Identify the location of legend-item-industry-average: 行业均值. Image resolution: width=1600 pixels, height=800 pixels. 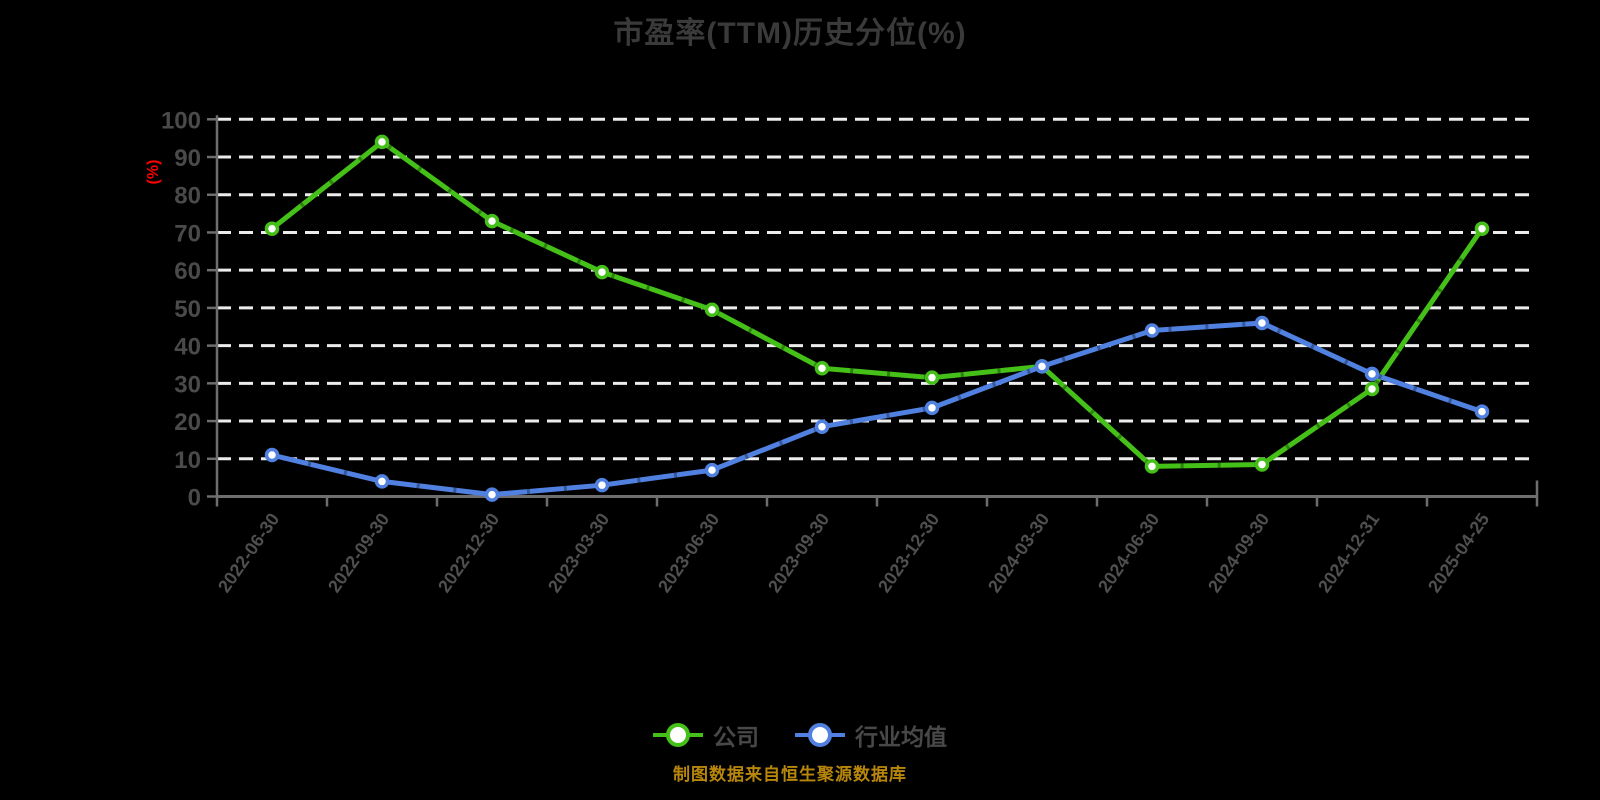
(871, 735).